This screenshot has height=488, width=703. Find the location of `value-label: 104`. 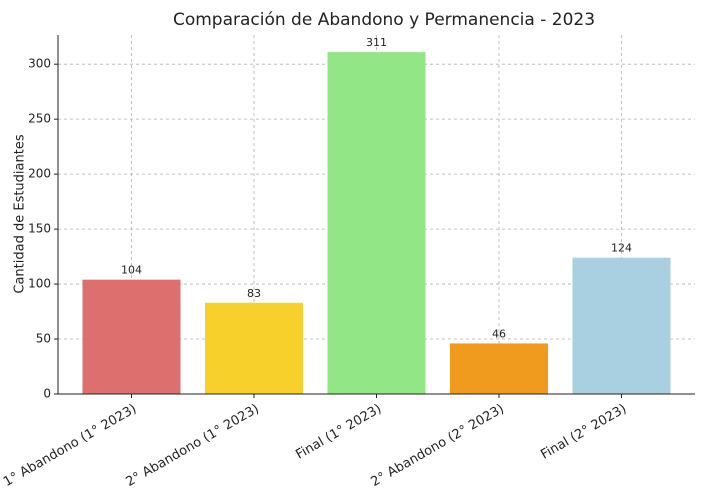

value-label: 104 is located at coordinates (131, 270).